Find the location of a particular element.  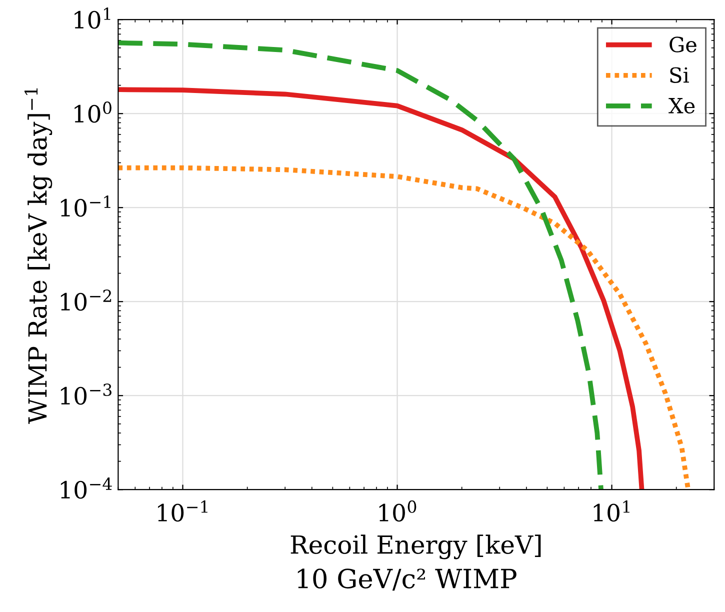

x-tick-label: 10$^{−1}$ is located at coordinates (183, 511).